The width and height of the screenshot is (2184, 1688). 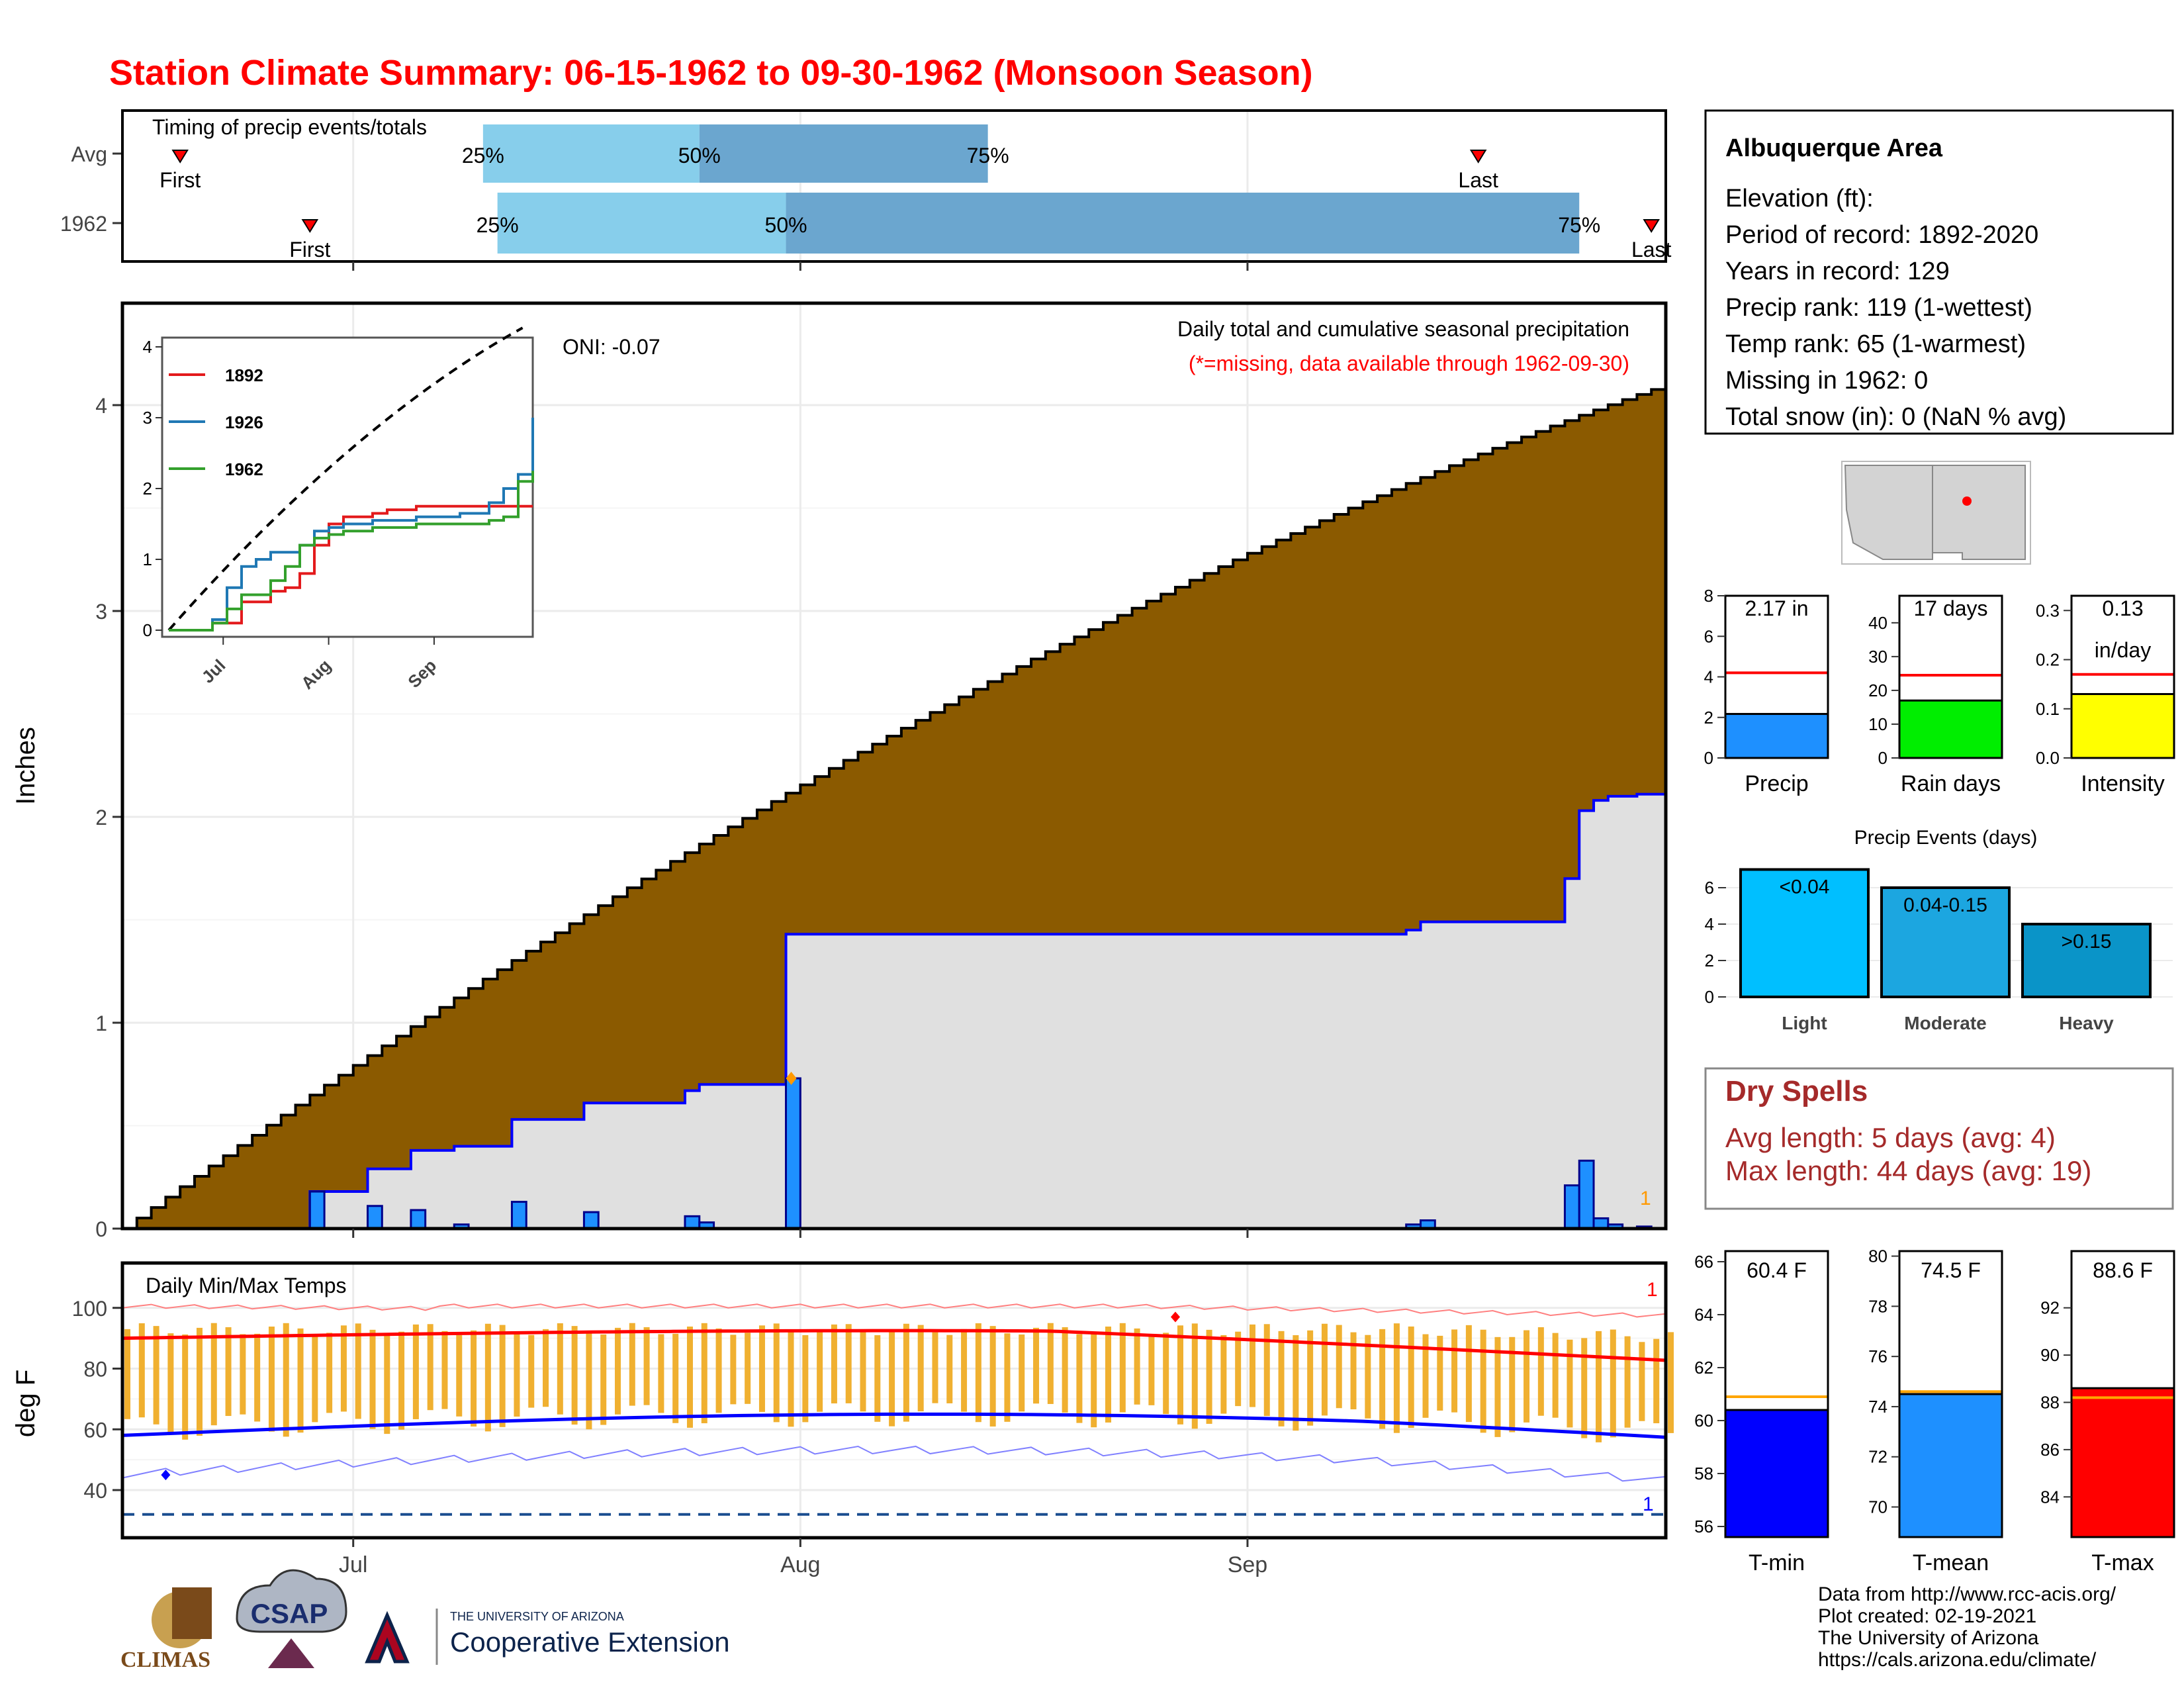 What do you see at coordinates (1878, 1306) in the screenshot?
I see `temp-bar-tick-label: 78` at bounding box center [1878, 1306].